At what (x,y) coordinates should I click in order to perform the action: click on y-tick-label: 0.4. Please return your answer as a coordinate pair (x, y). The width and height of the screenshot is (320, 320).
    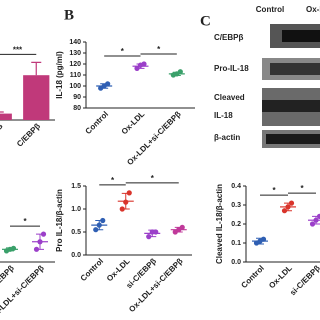
    Looking at the image, I should click on (236, 186).